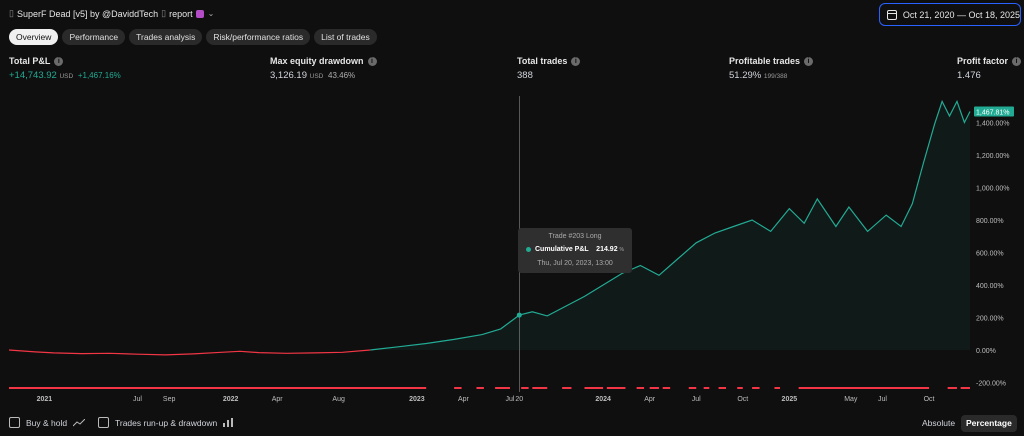 The width and height of the screenshot is (1024, 436). I want to click on runup-drawdown-checkbox, so click(103, 422).